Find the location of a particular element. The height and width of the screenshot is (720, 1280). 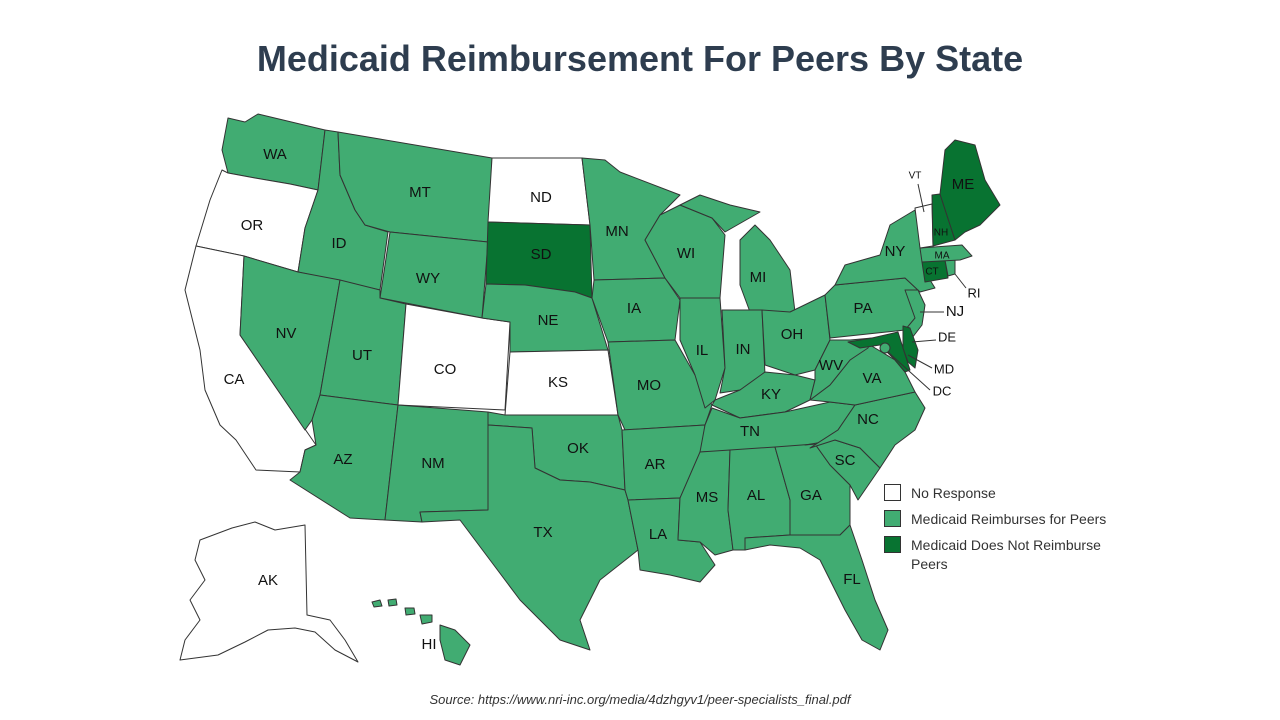

label-ga: GA is located at coordinates (811, 495).